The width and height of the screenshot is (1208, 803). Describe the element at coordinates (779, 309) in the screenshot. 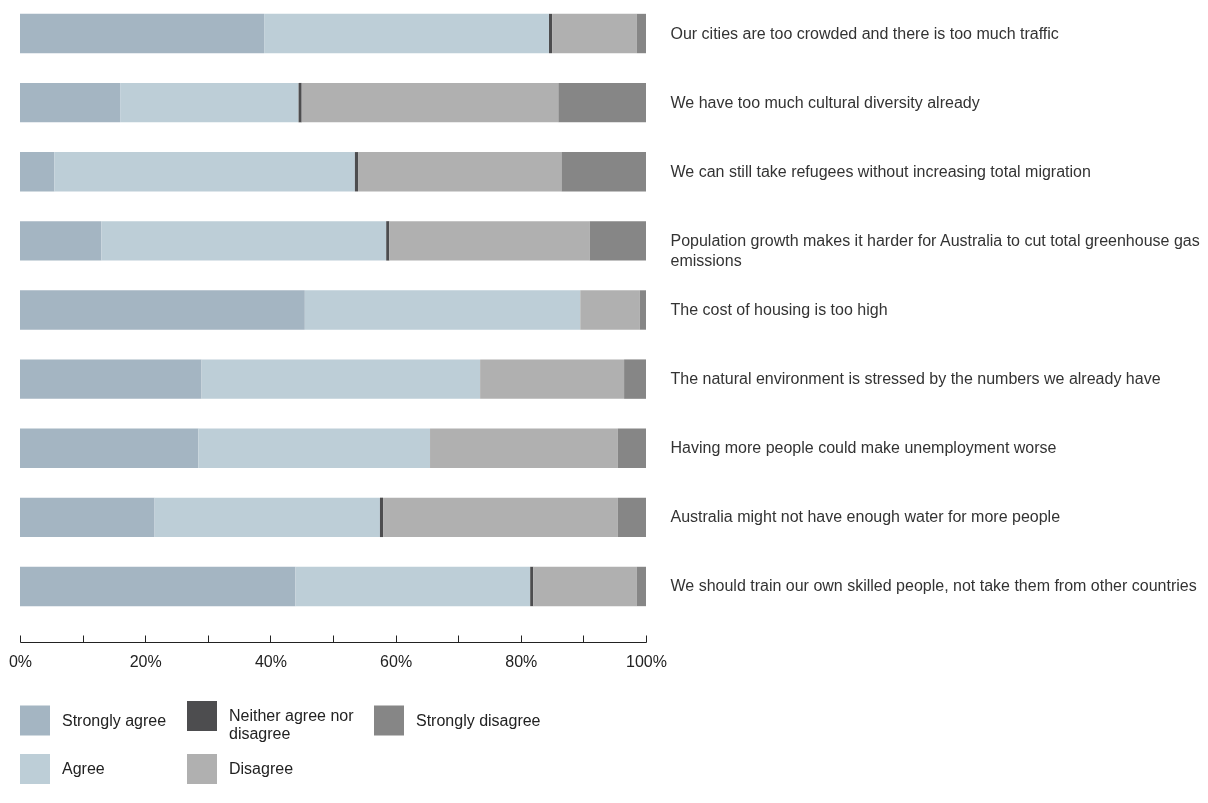

I see `y-tick-label: The cost of housing is too high` at that location.